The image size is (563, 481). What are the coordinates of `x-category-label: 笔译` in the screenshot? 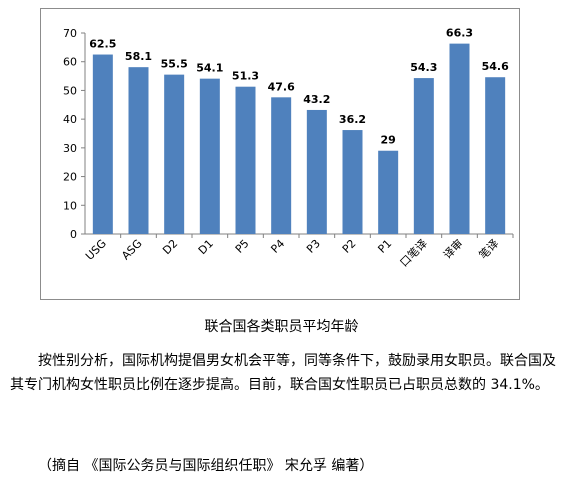 It's located at (488, 248).